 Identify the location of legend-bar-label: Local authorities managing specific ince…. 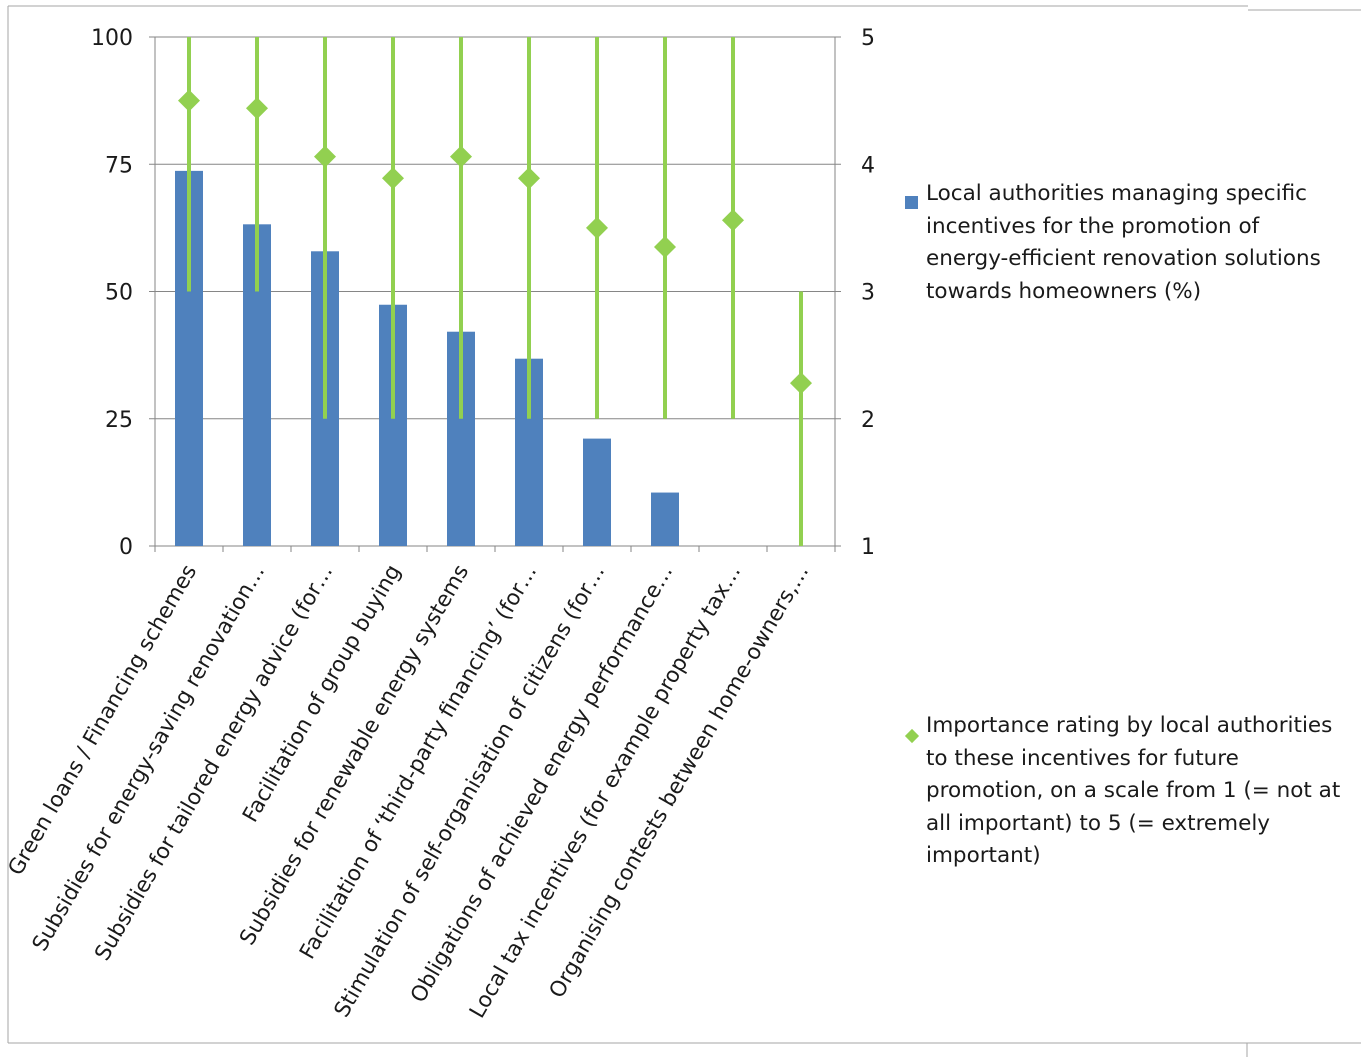
(1123, 242).